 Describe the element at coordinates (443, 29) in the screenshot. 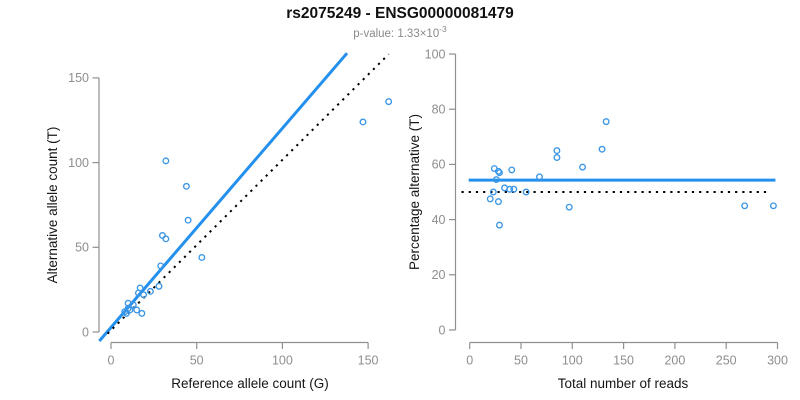

I see `p-value-exponent: -3` at that location.